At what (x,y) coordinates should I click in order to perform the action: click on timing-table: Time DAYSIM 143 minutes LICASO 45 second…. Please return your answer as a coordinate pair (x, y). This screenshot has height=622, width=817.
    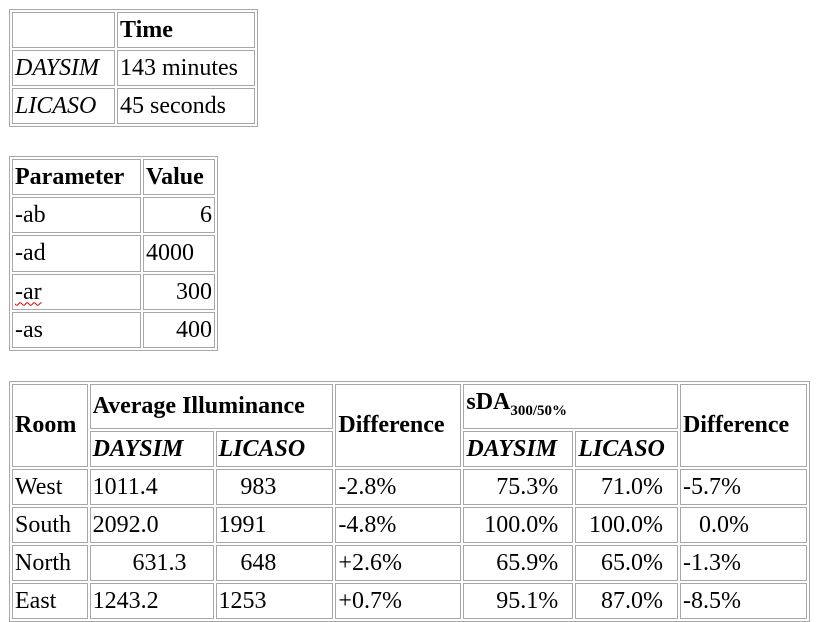
    Looking at the image, I should click on (133, 68).